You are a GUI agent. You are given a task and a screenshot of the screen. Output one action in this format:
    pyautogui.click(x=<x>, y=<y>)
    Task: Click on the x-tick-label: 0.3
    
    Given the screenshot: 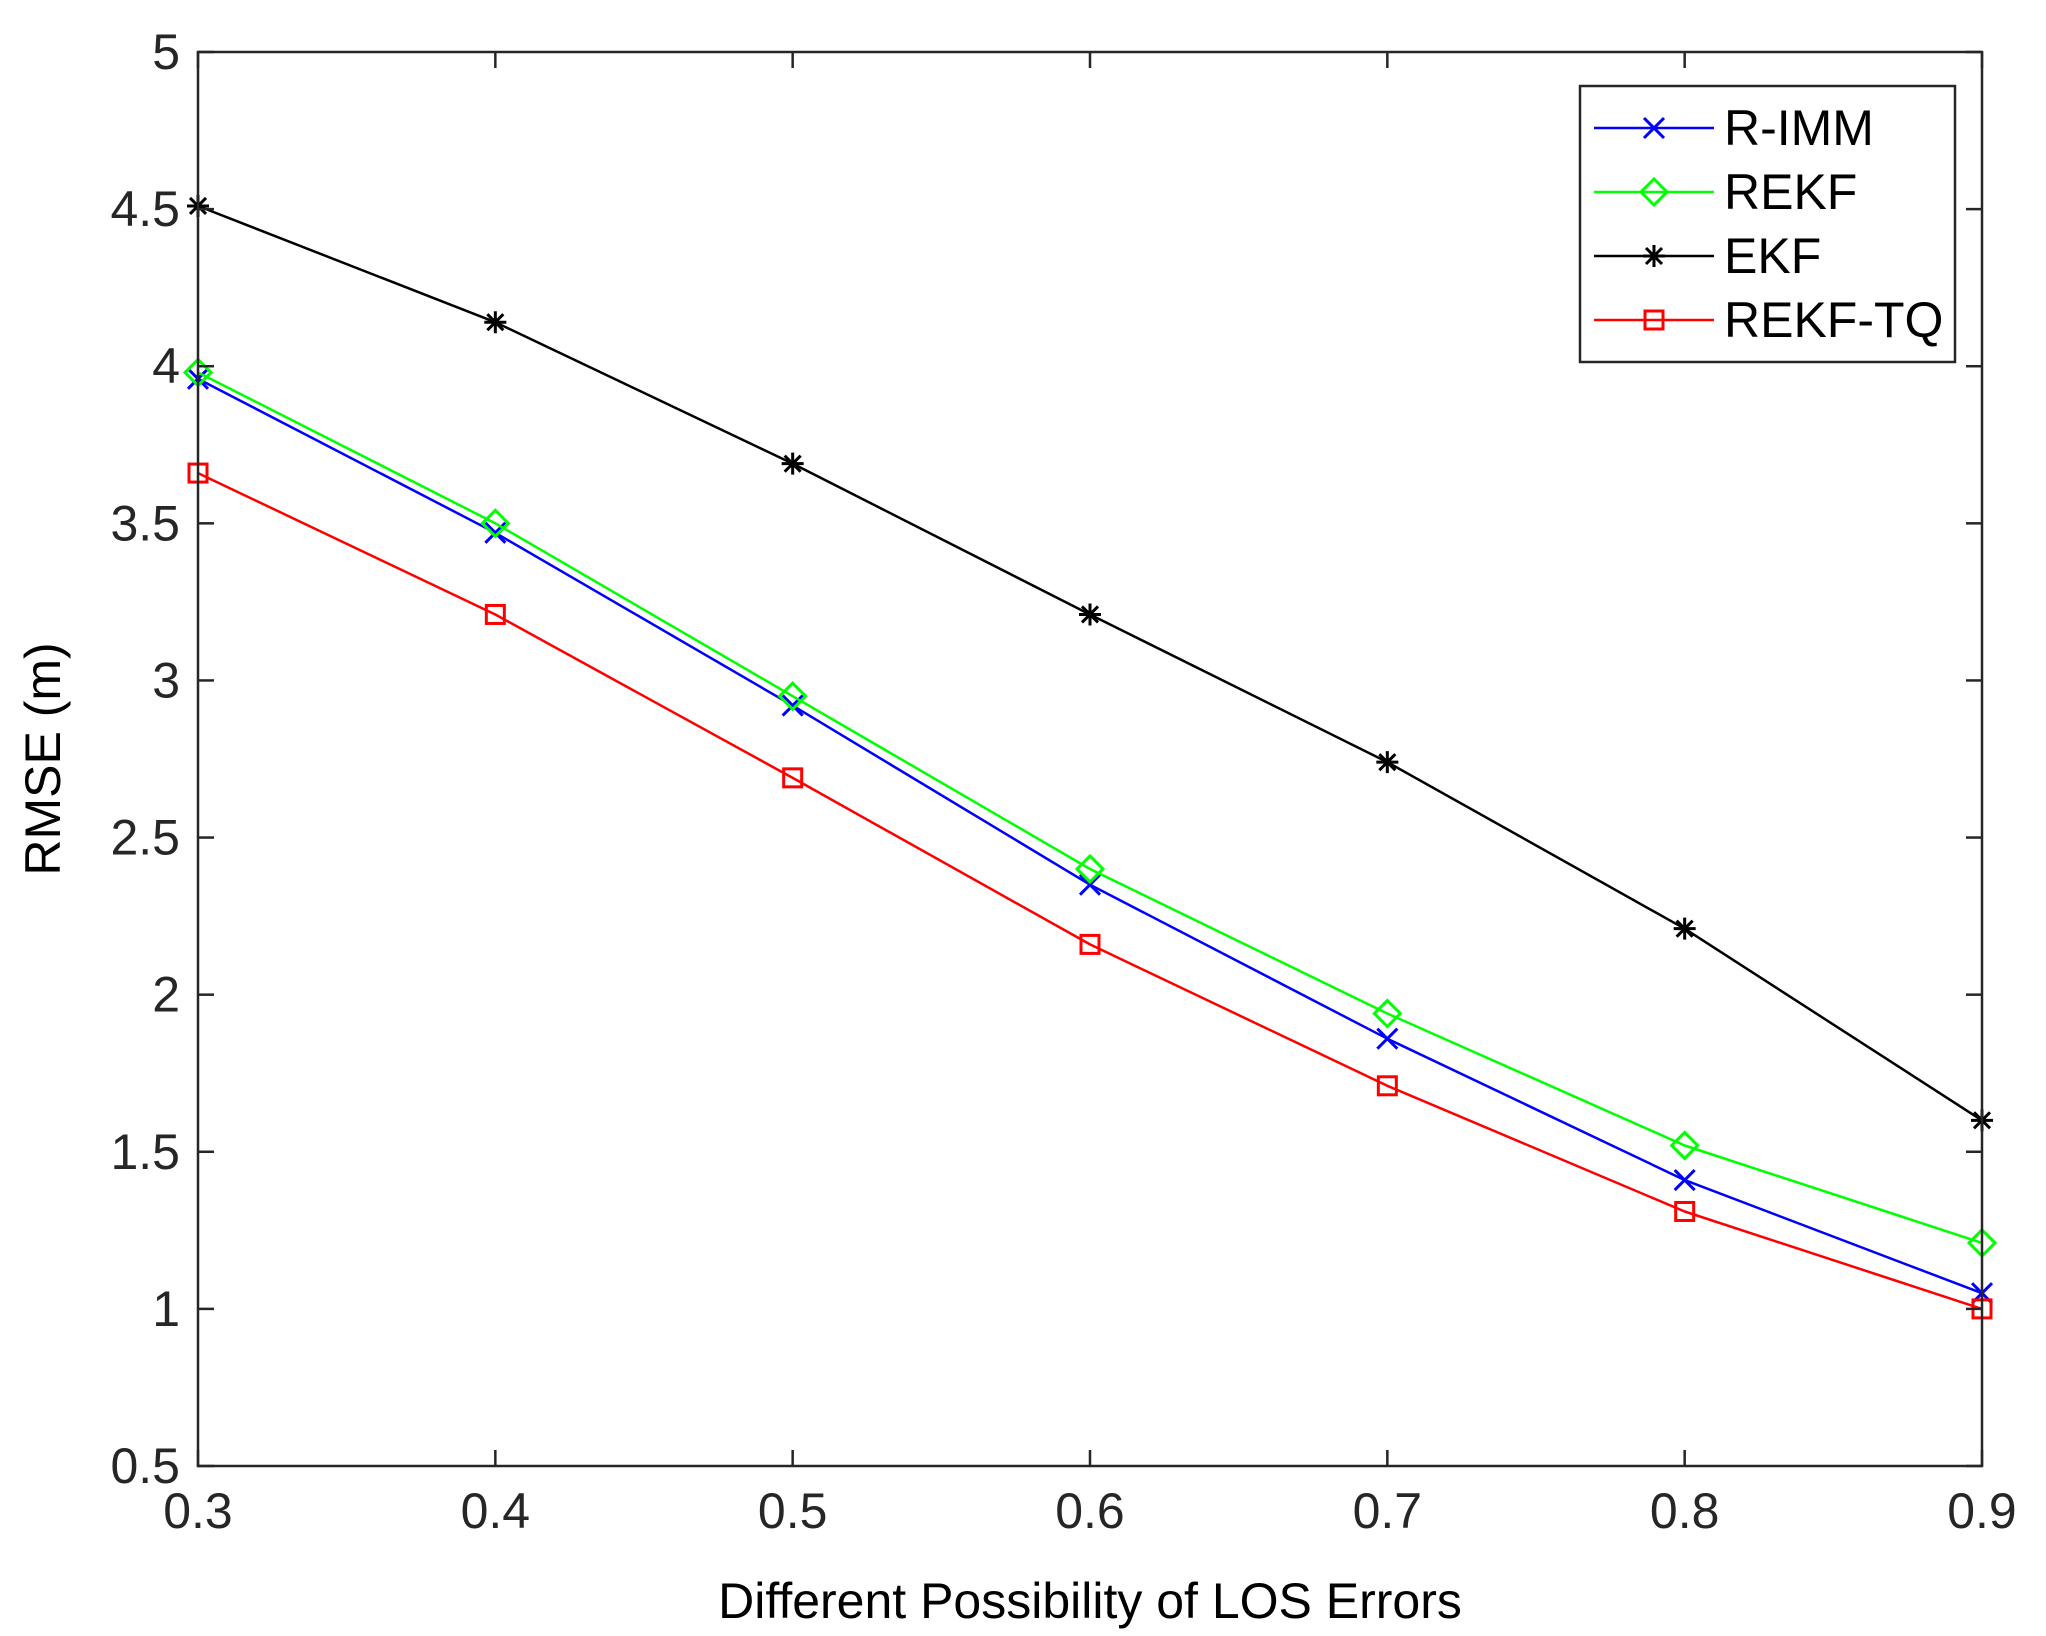 What is the action you would take?
    pyautogui.click(x=198, y=1511)
    